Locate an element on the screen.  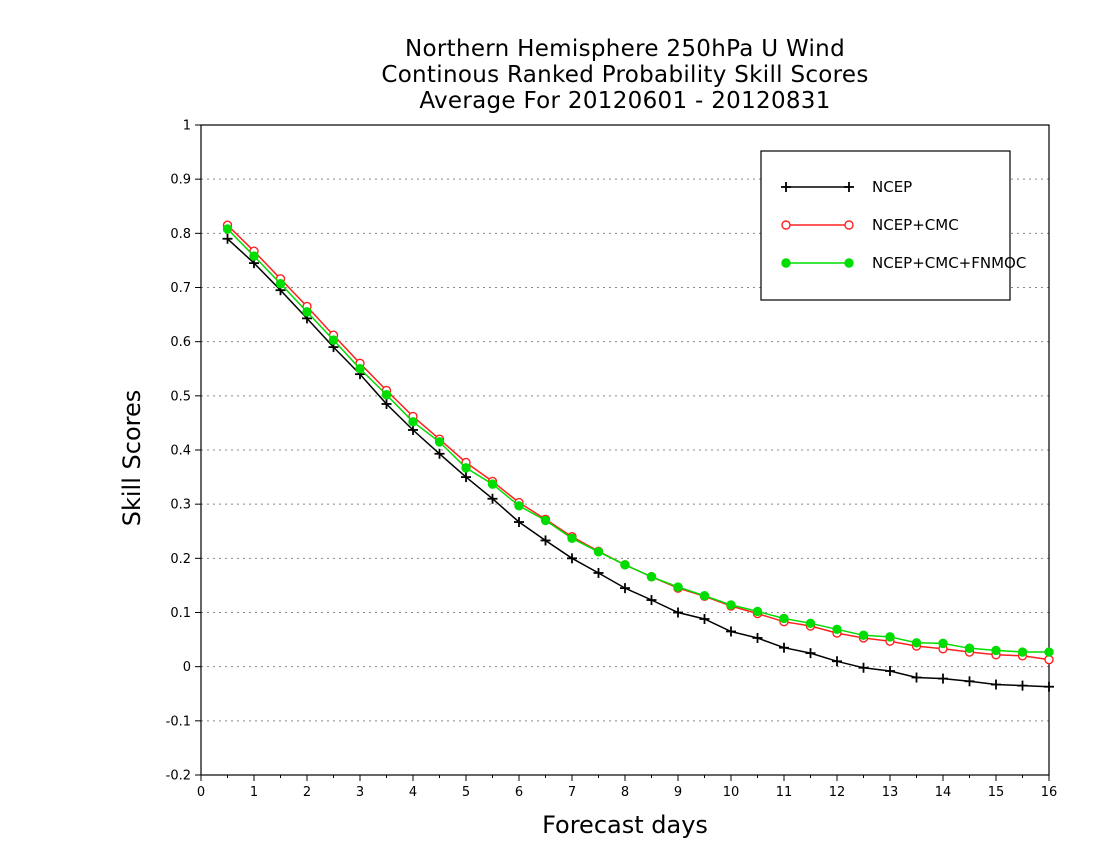
x-tick-label-9: 9 is located at coordinates (678, 792).